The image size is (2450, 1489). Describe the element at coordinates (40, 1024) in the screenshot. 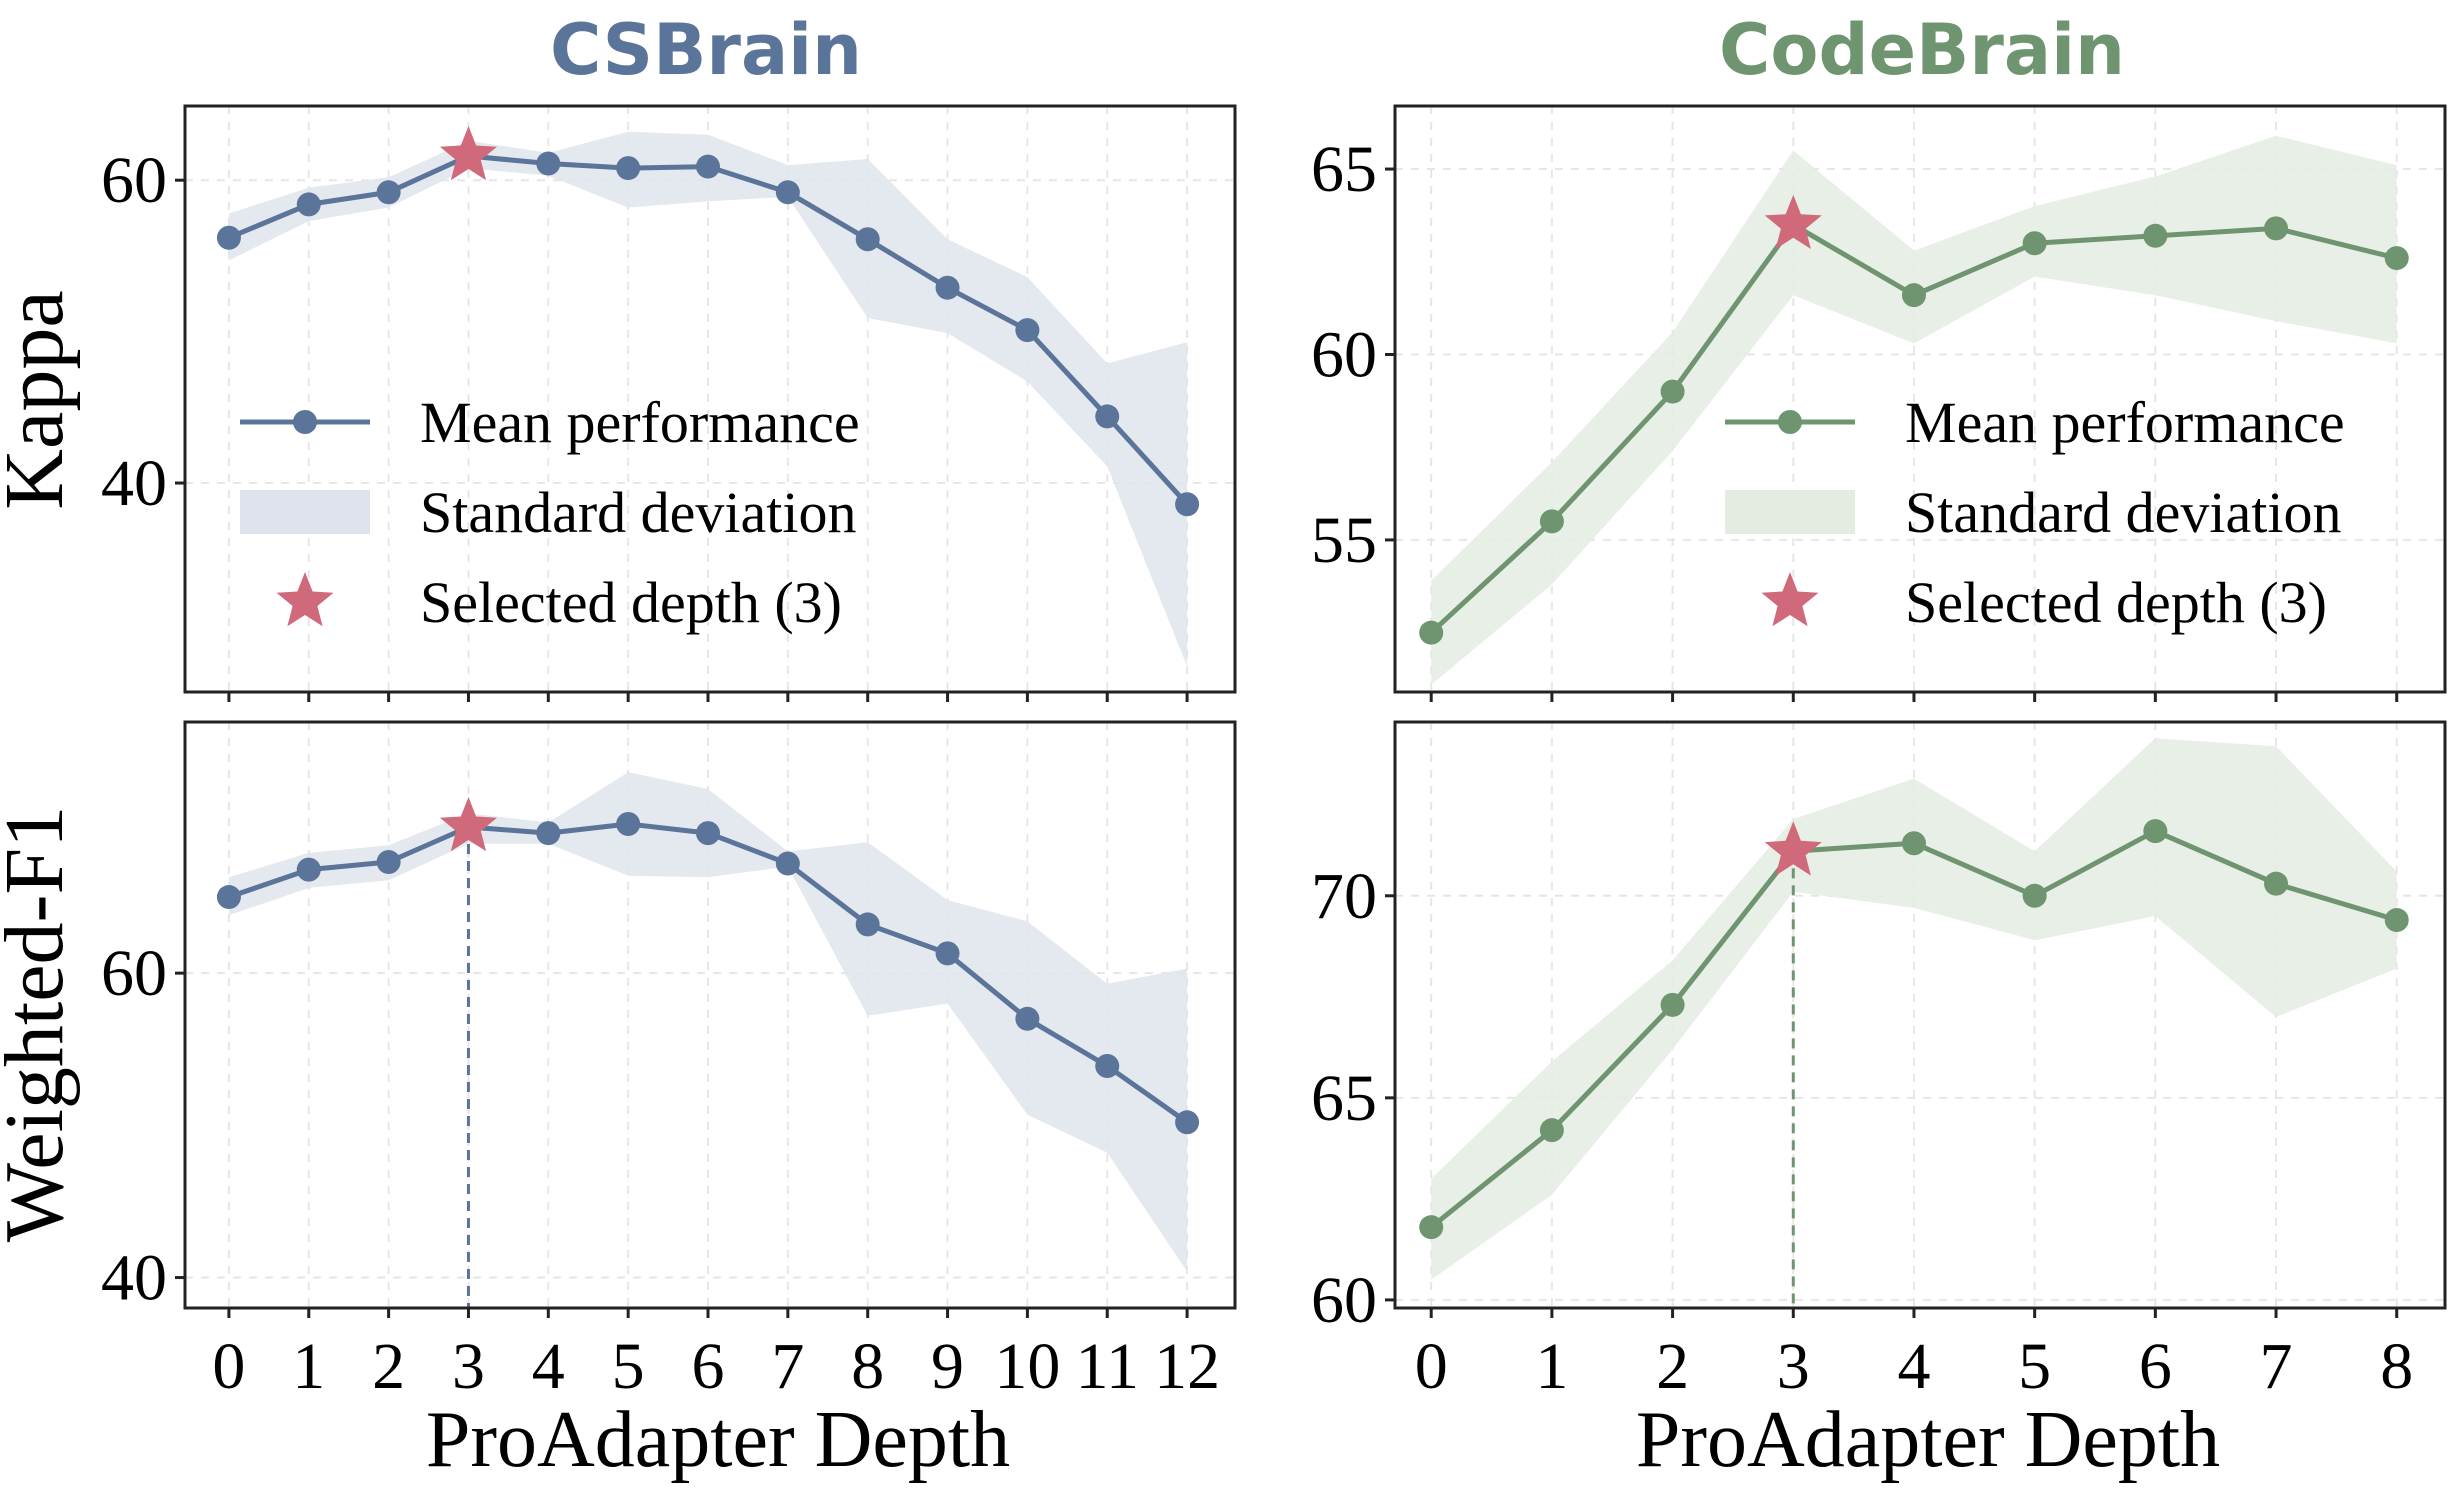

I see `row-label-weighted-f1: Weighted-F1` at that location.